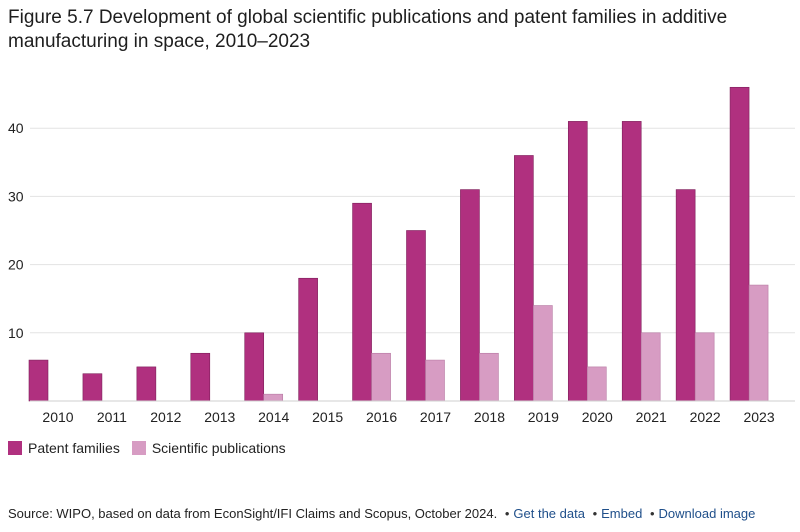  What do you see at coordinates (631, 261) in the screenshot?
I see `bar-patent-families-2021` at bounding box center [631, 261].